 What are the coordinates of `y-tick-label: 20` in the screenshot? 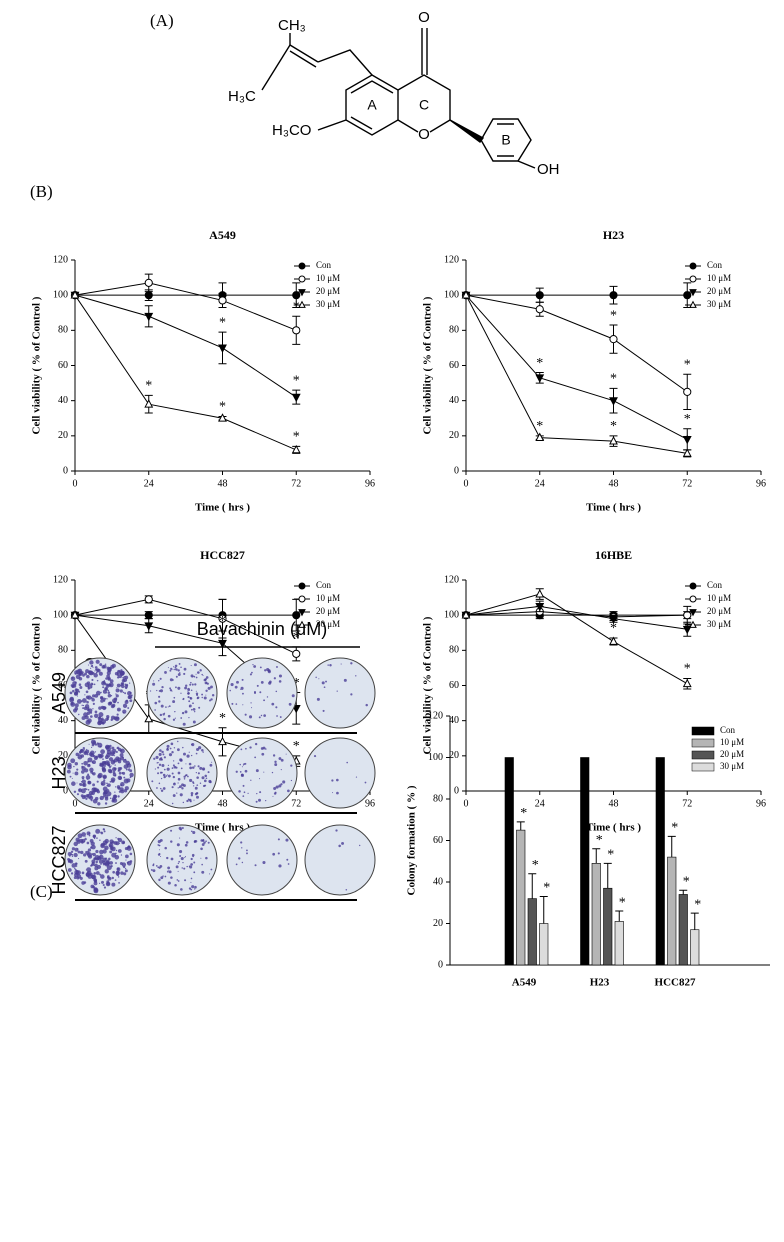 It's located at (63, 755).